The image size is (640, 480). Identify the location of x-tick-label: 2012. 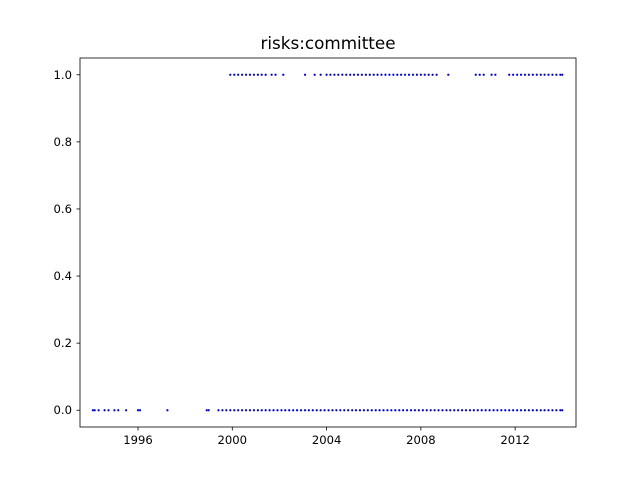
(515, 440).